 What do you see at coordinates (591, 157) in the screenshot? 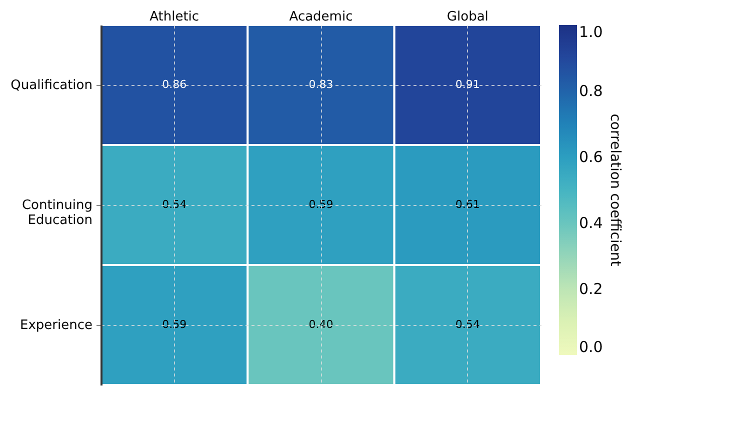
I see `color-bar-label: 0.6` at bounding box center [591, 157].